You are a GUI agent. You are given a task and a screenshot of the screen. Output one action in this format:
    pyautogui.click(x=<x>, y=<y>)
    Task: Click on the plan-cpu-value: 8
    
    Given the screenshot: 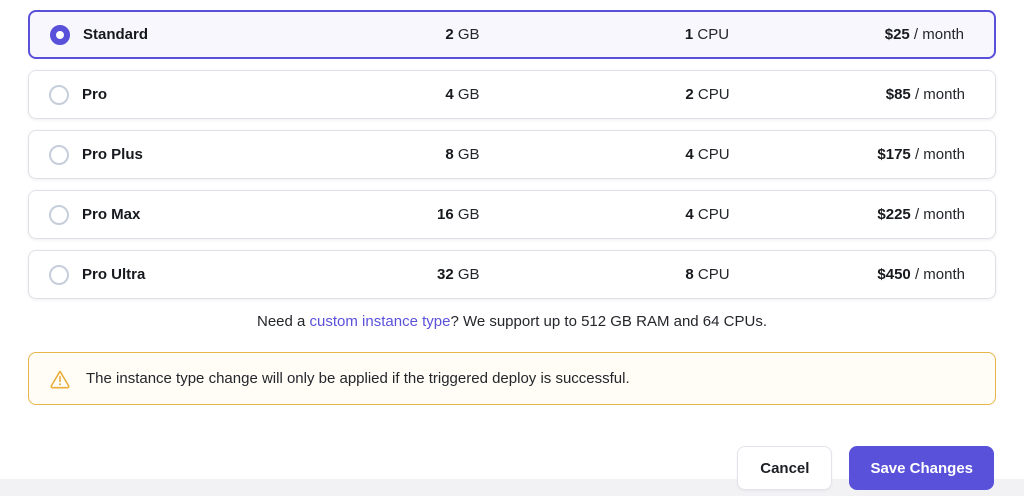 What is the action you would take?
    pyautogui.click(x=689, y=274)
    